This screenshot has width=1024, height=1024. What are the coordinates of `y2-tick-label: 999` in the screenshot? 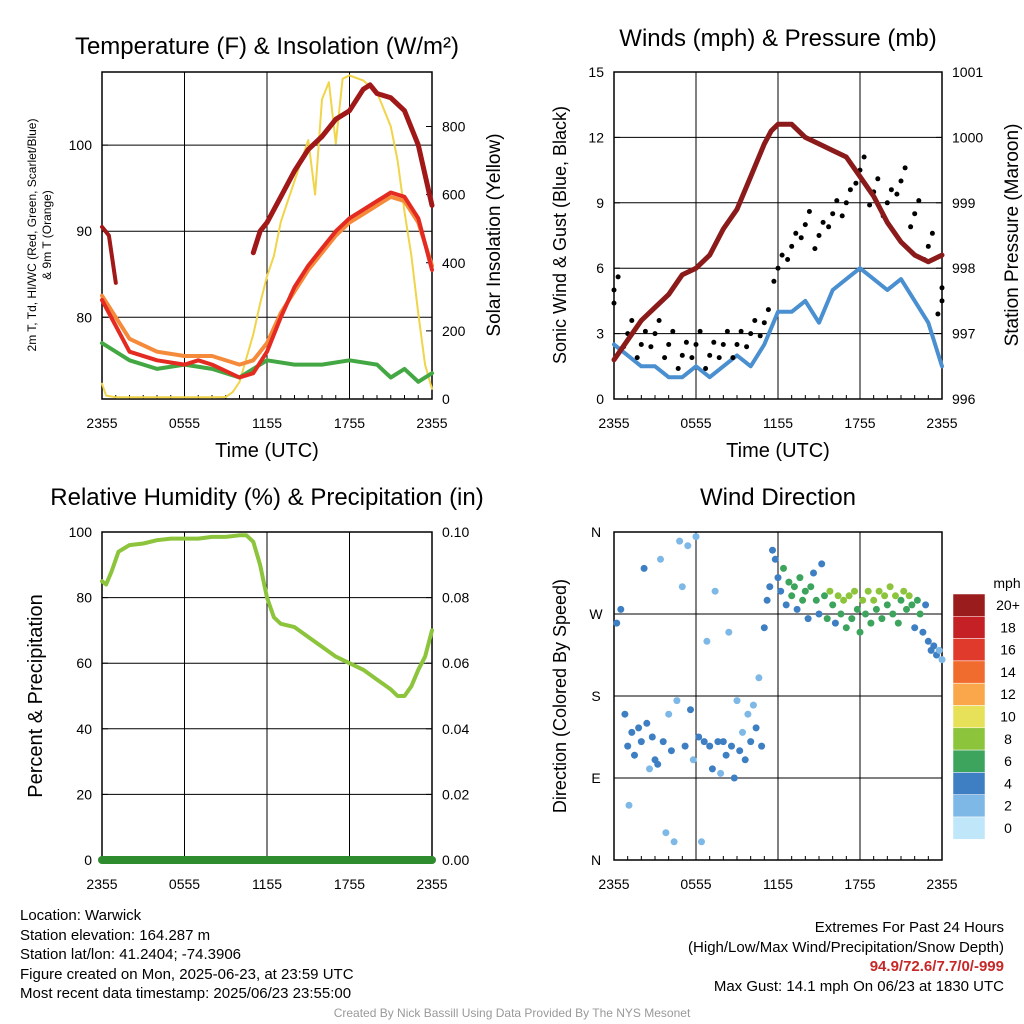 It's located at (964, 203).